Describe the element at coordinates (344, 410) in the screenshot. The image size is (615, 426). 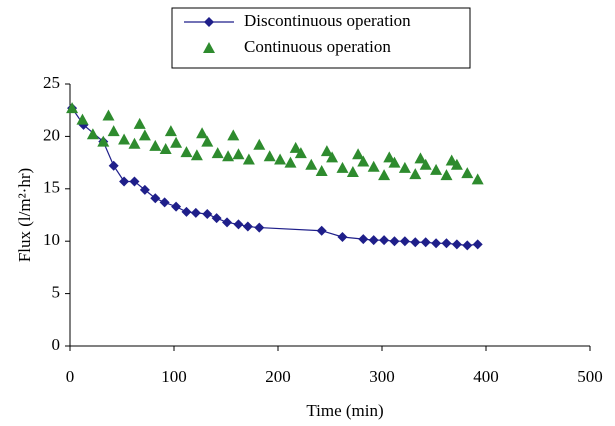
I see `x-axis-label: Time (min)` at that location.